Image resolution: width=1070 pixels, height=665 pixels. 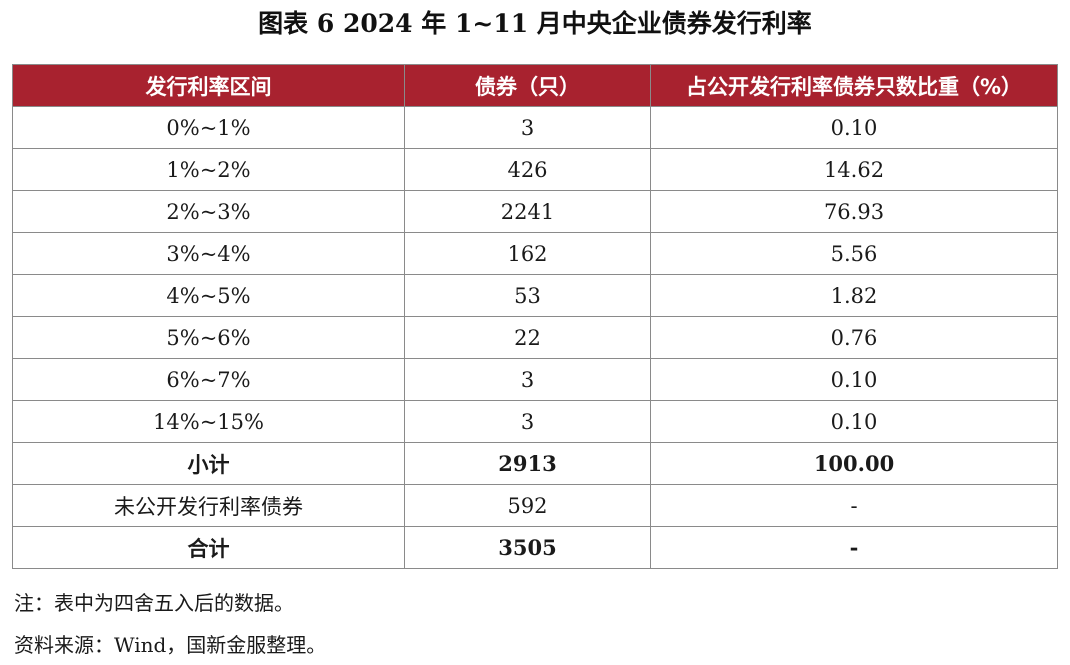 I want to click on table-row: 6%~7% 3 0.10, so click(x=535, y=379).